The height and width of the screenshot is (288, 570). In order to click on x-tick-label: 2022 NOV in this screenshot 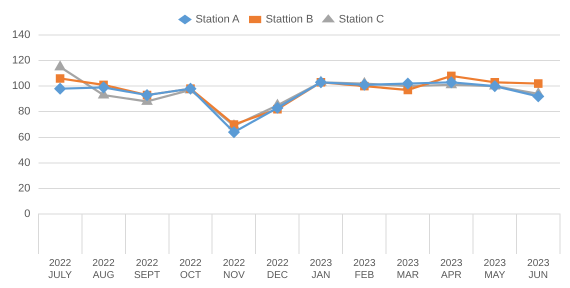, I will do `click(234, 269)`.